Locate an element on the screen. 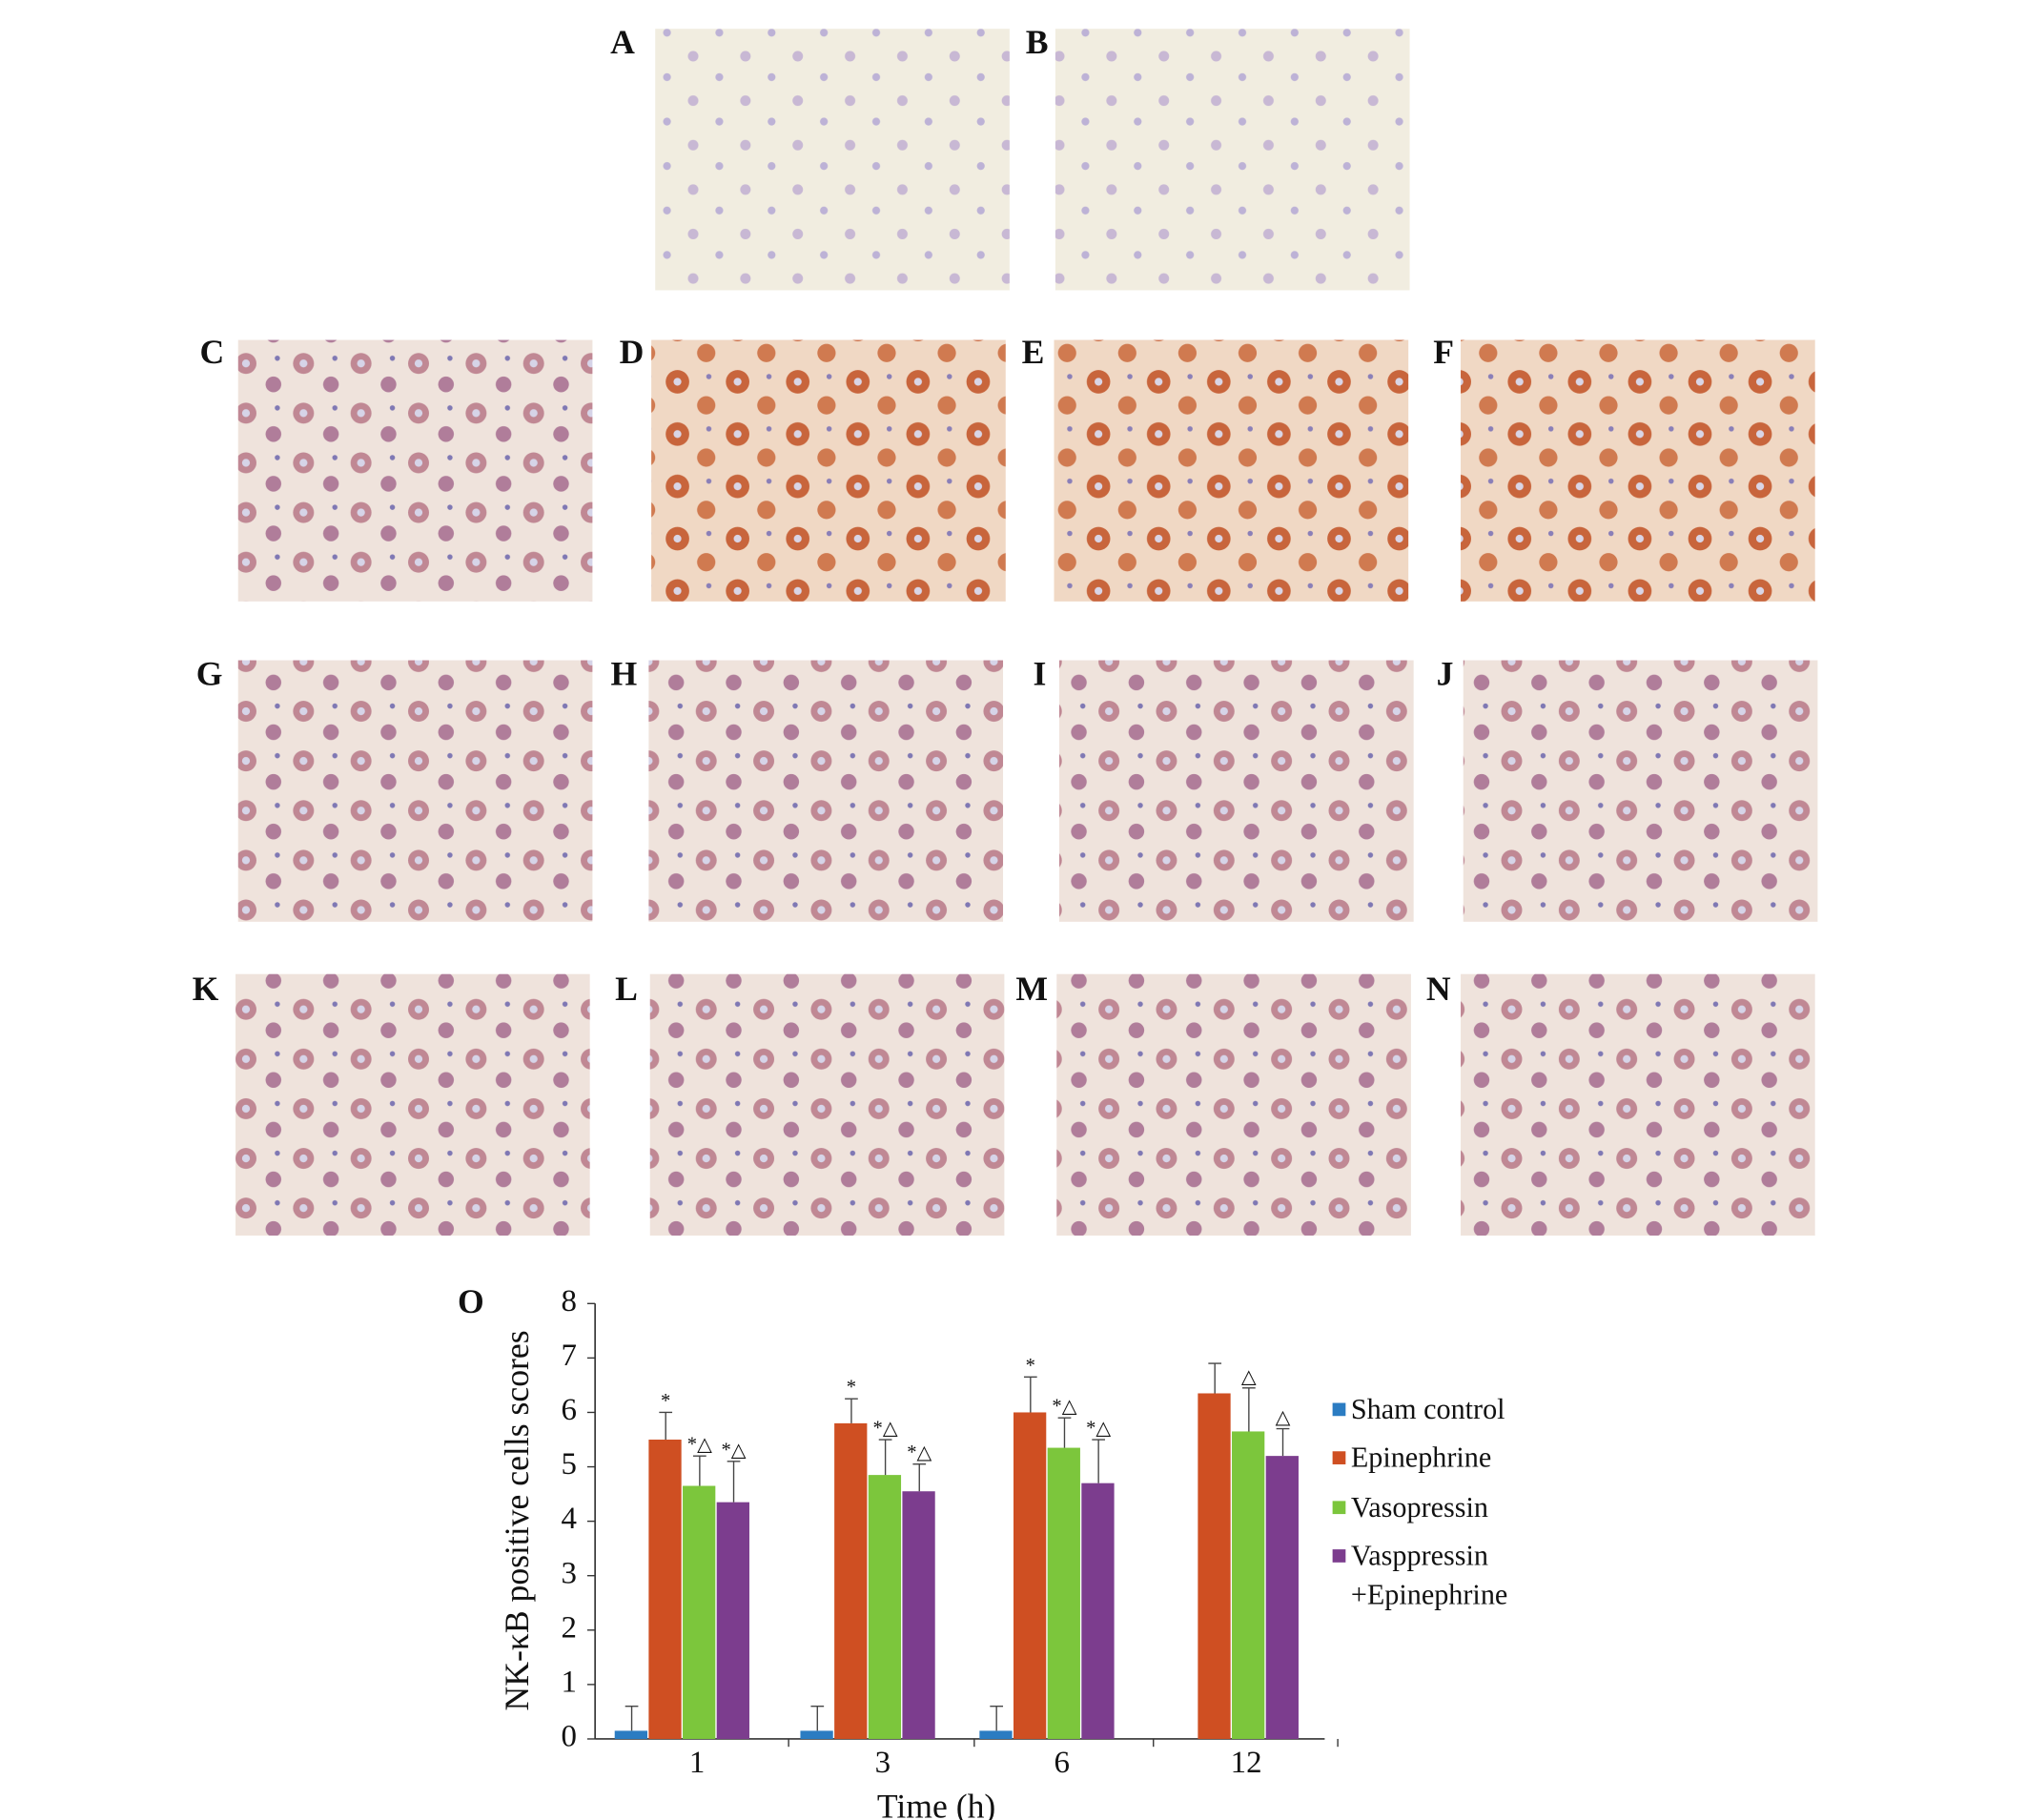  legend-label: Sham control is located at coordinates (1427, 1408).